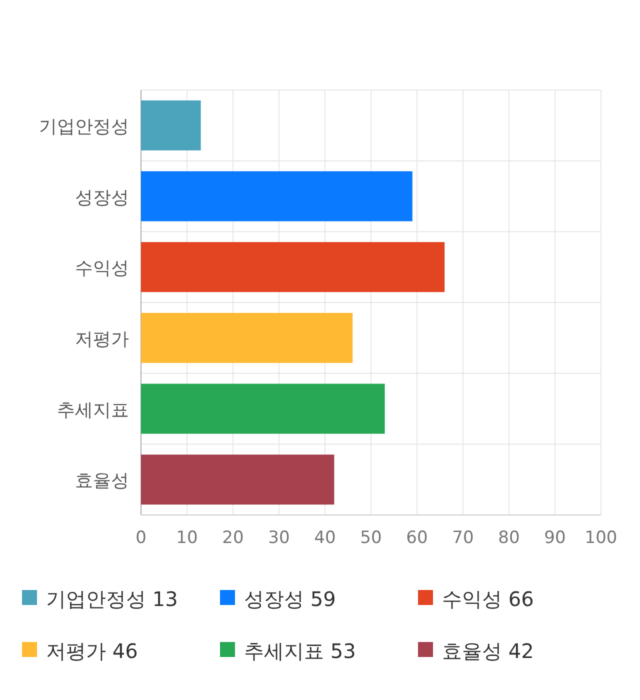 Image resolution: width=640 pixels, height=700 pixels. Describe the element at coordinates (371, 538) in the screenshot. I see `x-tick-label: 50` at that location.